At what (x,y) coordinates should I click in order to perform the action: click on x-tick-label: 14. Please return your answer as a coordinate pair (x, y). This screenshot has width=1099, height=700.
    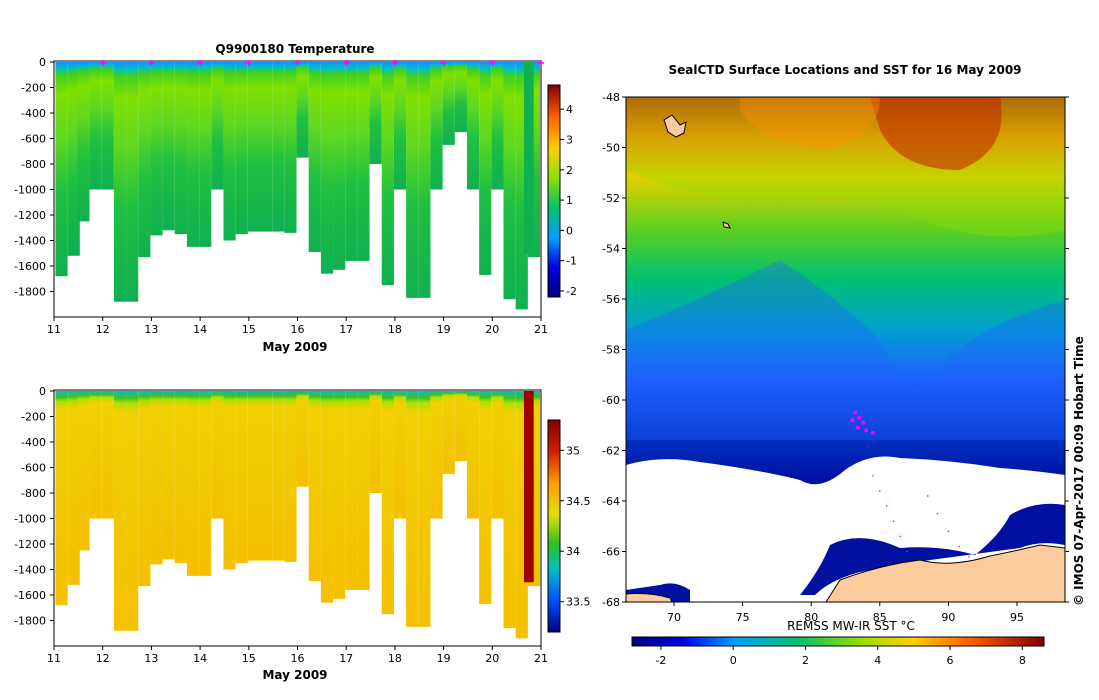
    Looking at the image, I should click on (200, 329).